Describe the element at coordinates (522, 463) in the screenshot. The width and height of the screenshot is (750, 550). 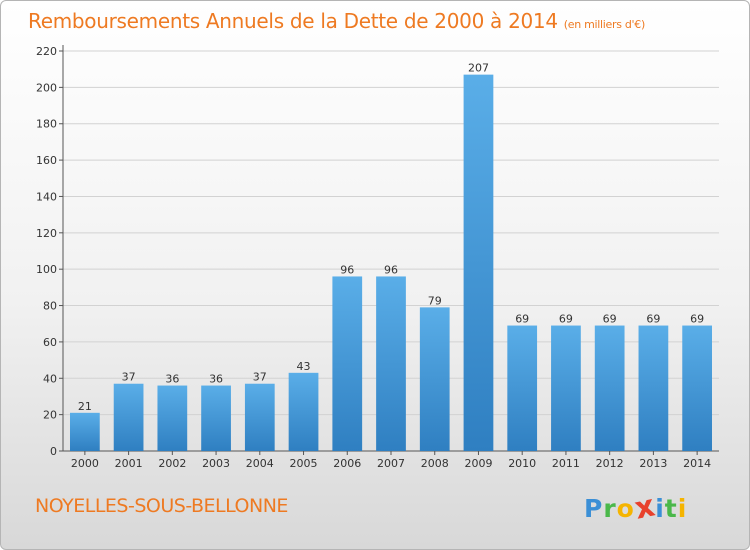
I see `x-tick-label: 2010` at that location.